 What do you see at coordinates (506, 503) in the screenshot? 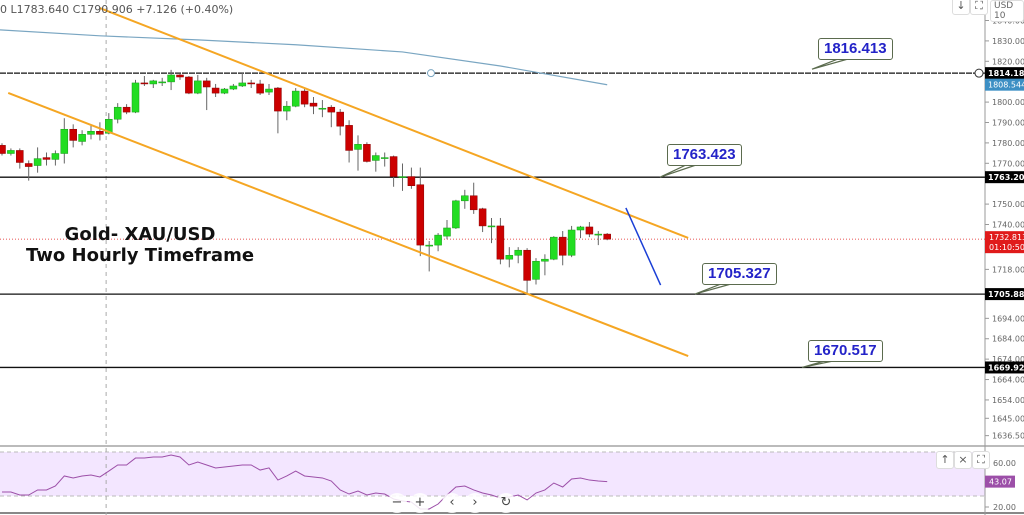
I see `reset-chart-button: ↻` at bounding box center [506, 503].